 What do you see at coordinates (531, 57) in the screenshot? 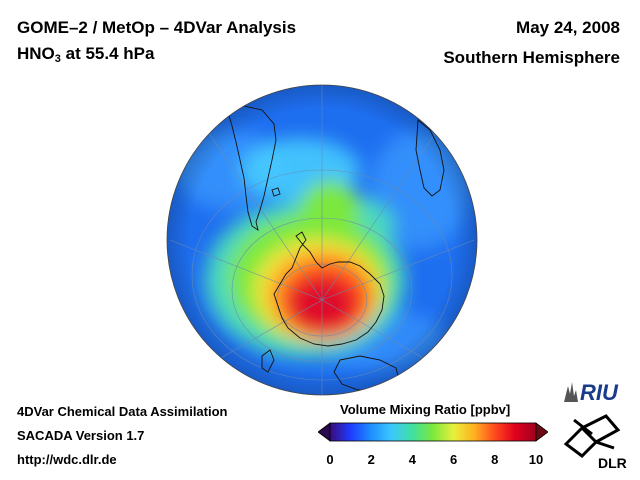
I see `hemisphere-label: Southern Hemisphere` at bounding box center [531, 57].